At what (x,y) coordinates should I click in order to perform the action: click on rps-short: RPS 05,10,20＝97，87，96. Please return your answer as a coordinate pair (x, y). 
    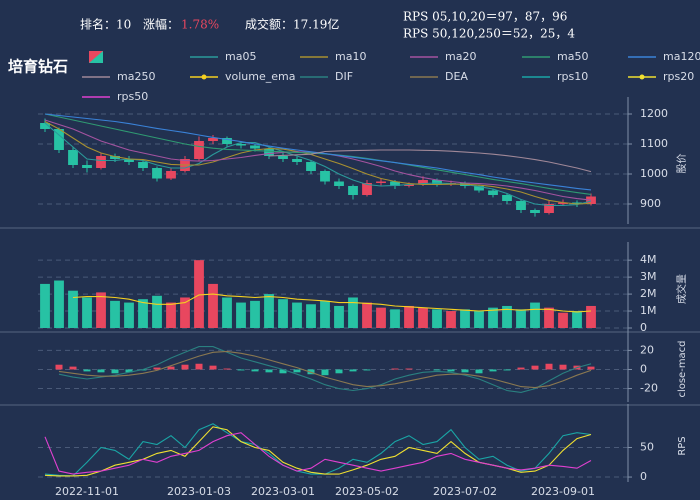
    Looking at the image, I should click on (485, 17).